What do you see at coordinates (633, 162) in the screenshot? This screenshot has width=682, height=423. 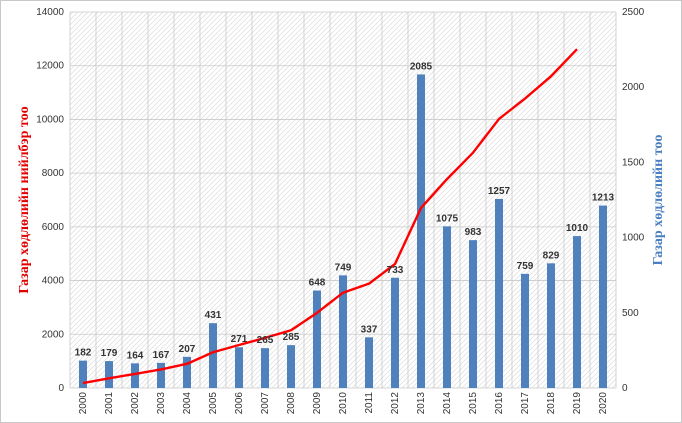 I see `right-tick-label: 1500` at bounding box center [633, 162].